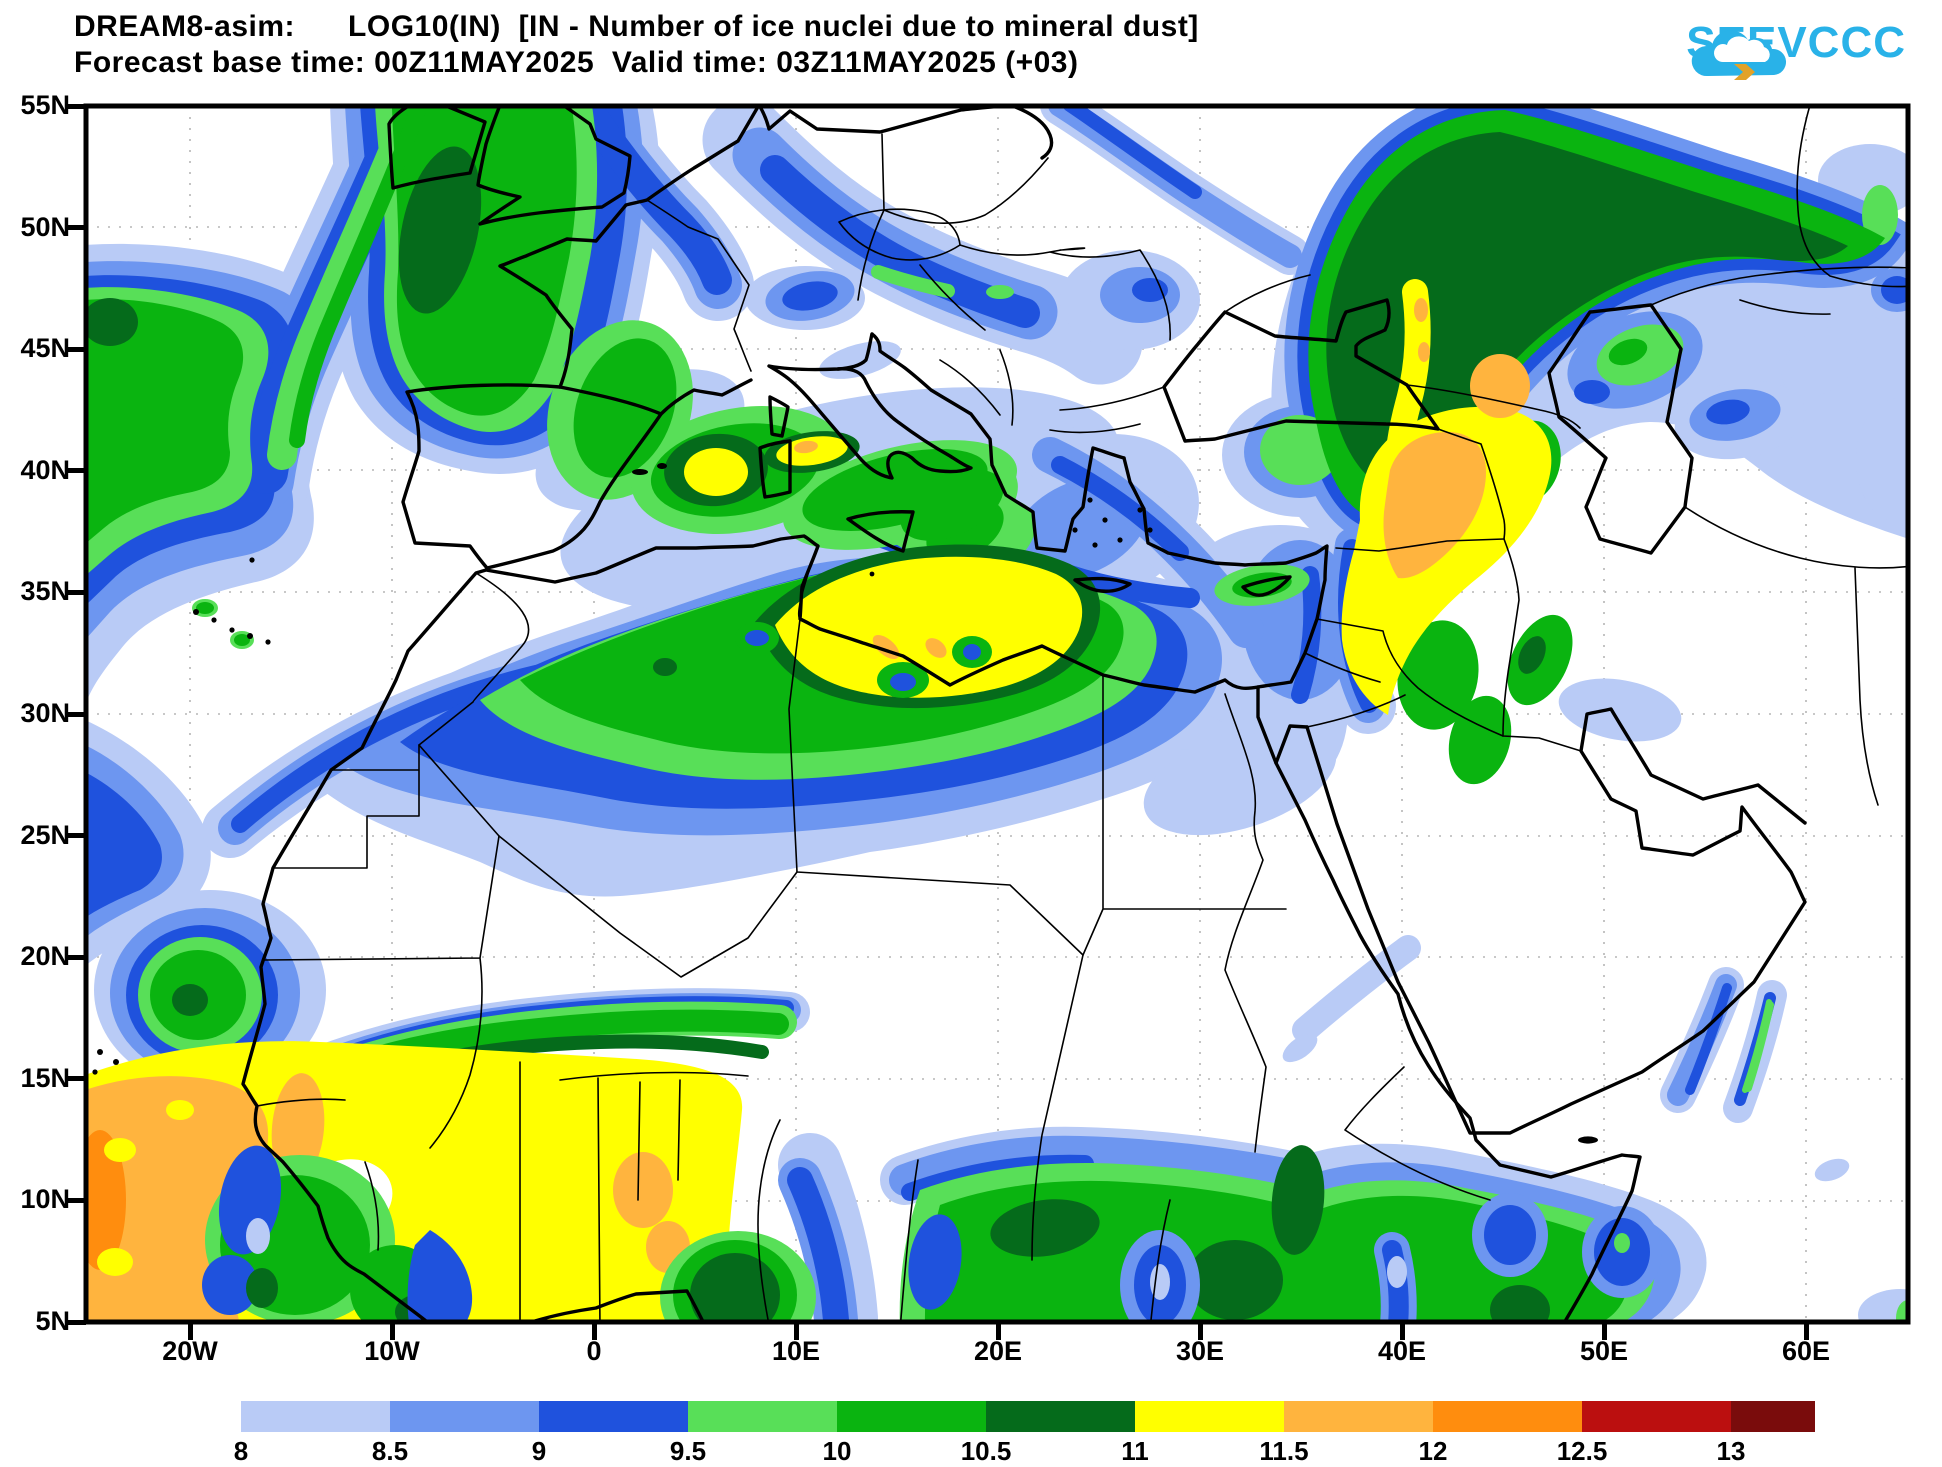 The height and width of the screenshot is (1467, 1942). What do you see at coordinates (45, 105) in the screenshot?
I see `lat-tick-label: 55N` at bounding box center [45, 105].